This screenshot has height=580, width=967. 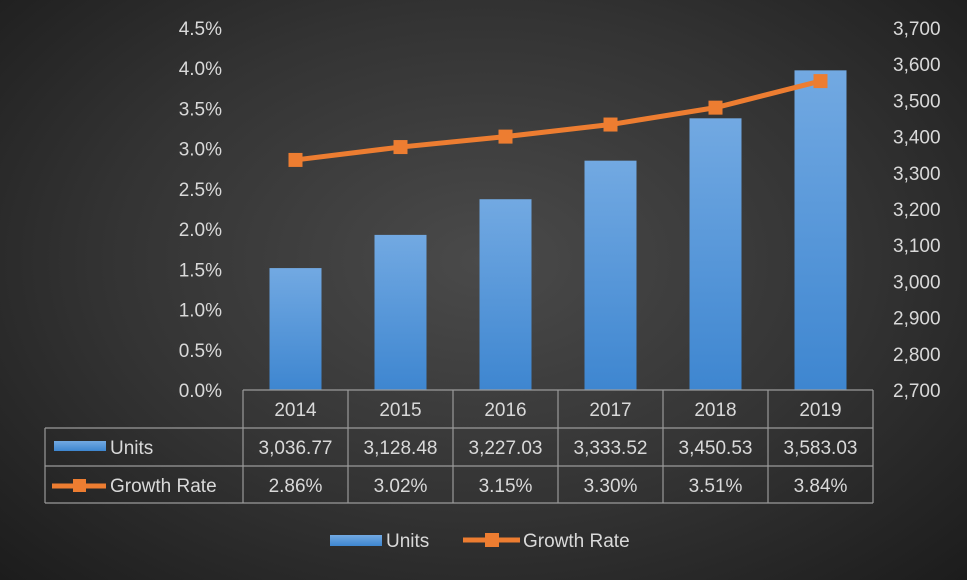 I want to click on right-axis-tick-label: 2,900, so click(x=917, y=319).